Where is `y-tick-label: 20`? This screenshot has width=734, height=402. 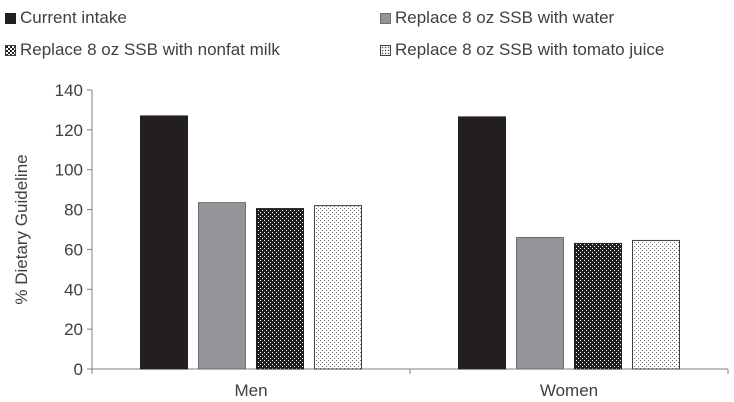
y-tick-label: 20 is located at coordinates (73, 329).